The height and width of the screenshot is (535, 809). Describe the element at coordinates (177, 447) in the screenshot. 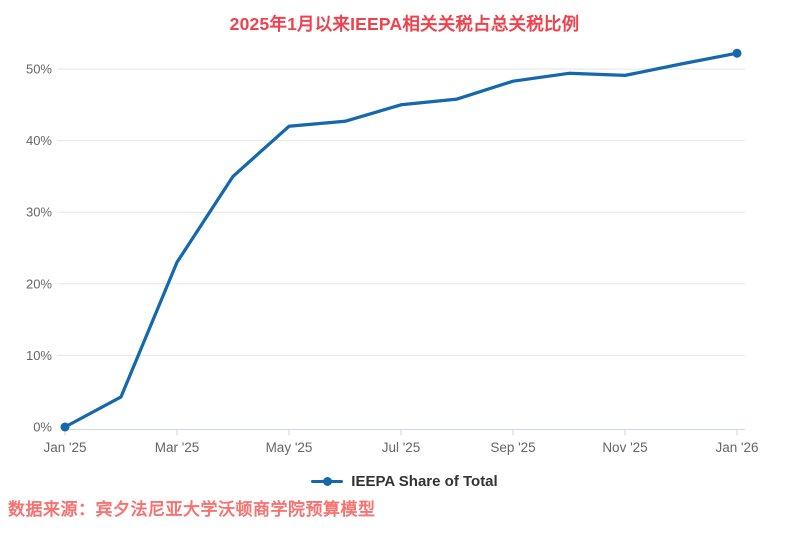

I see `x-axis-label: Mar '25` at that location.